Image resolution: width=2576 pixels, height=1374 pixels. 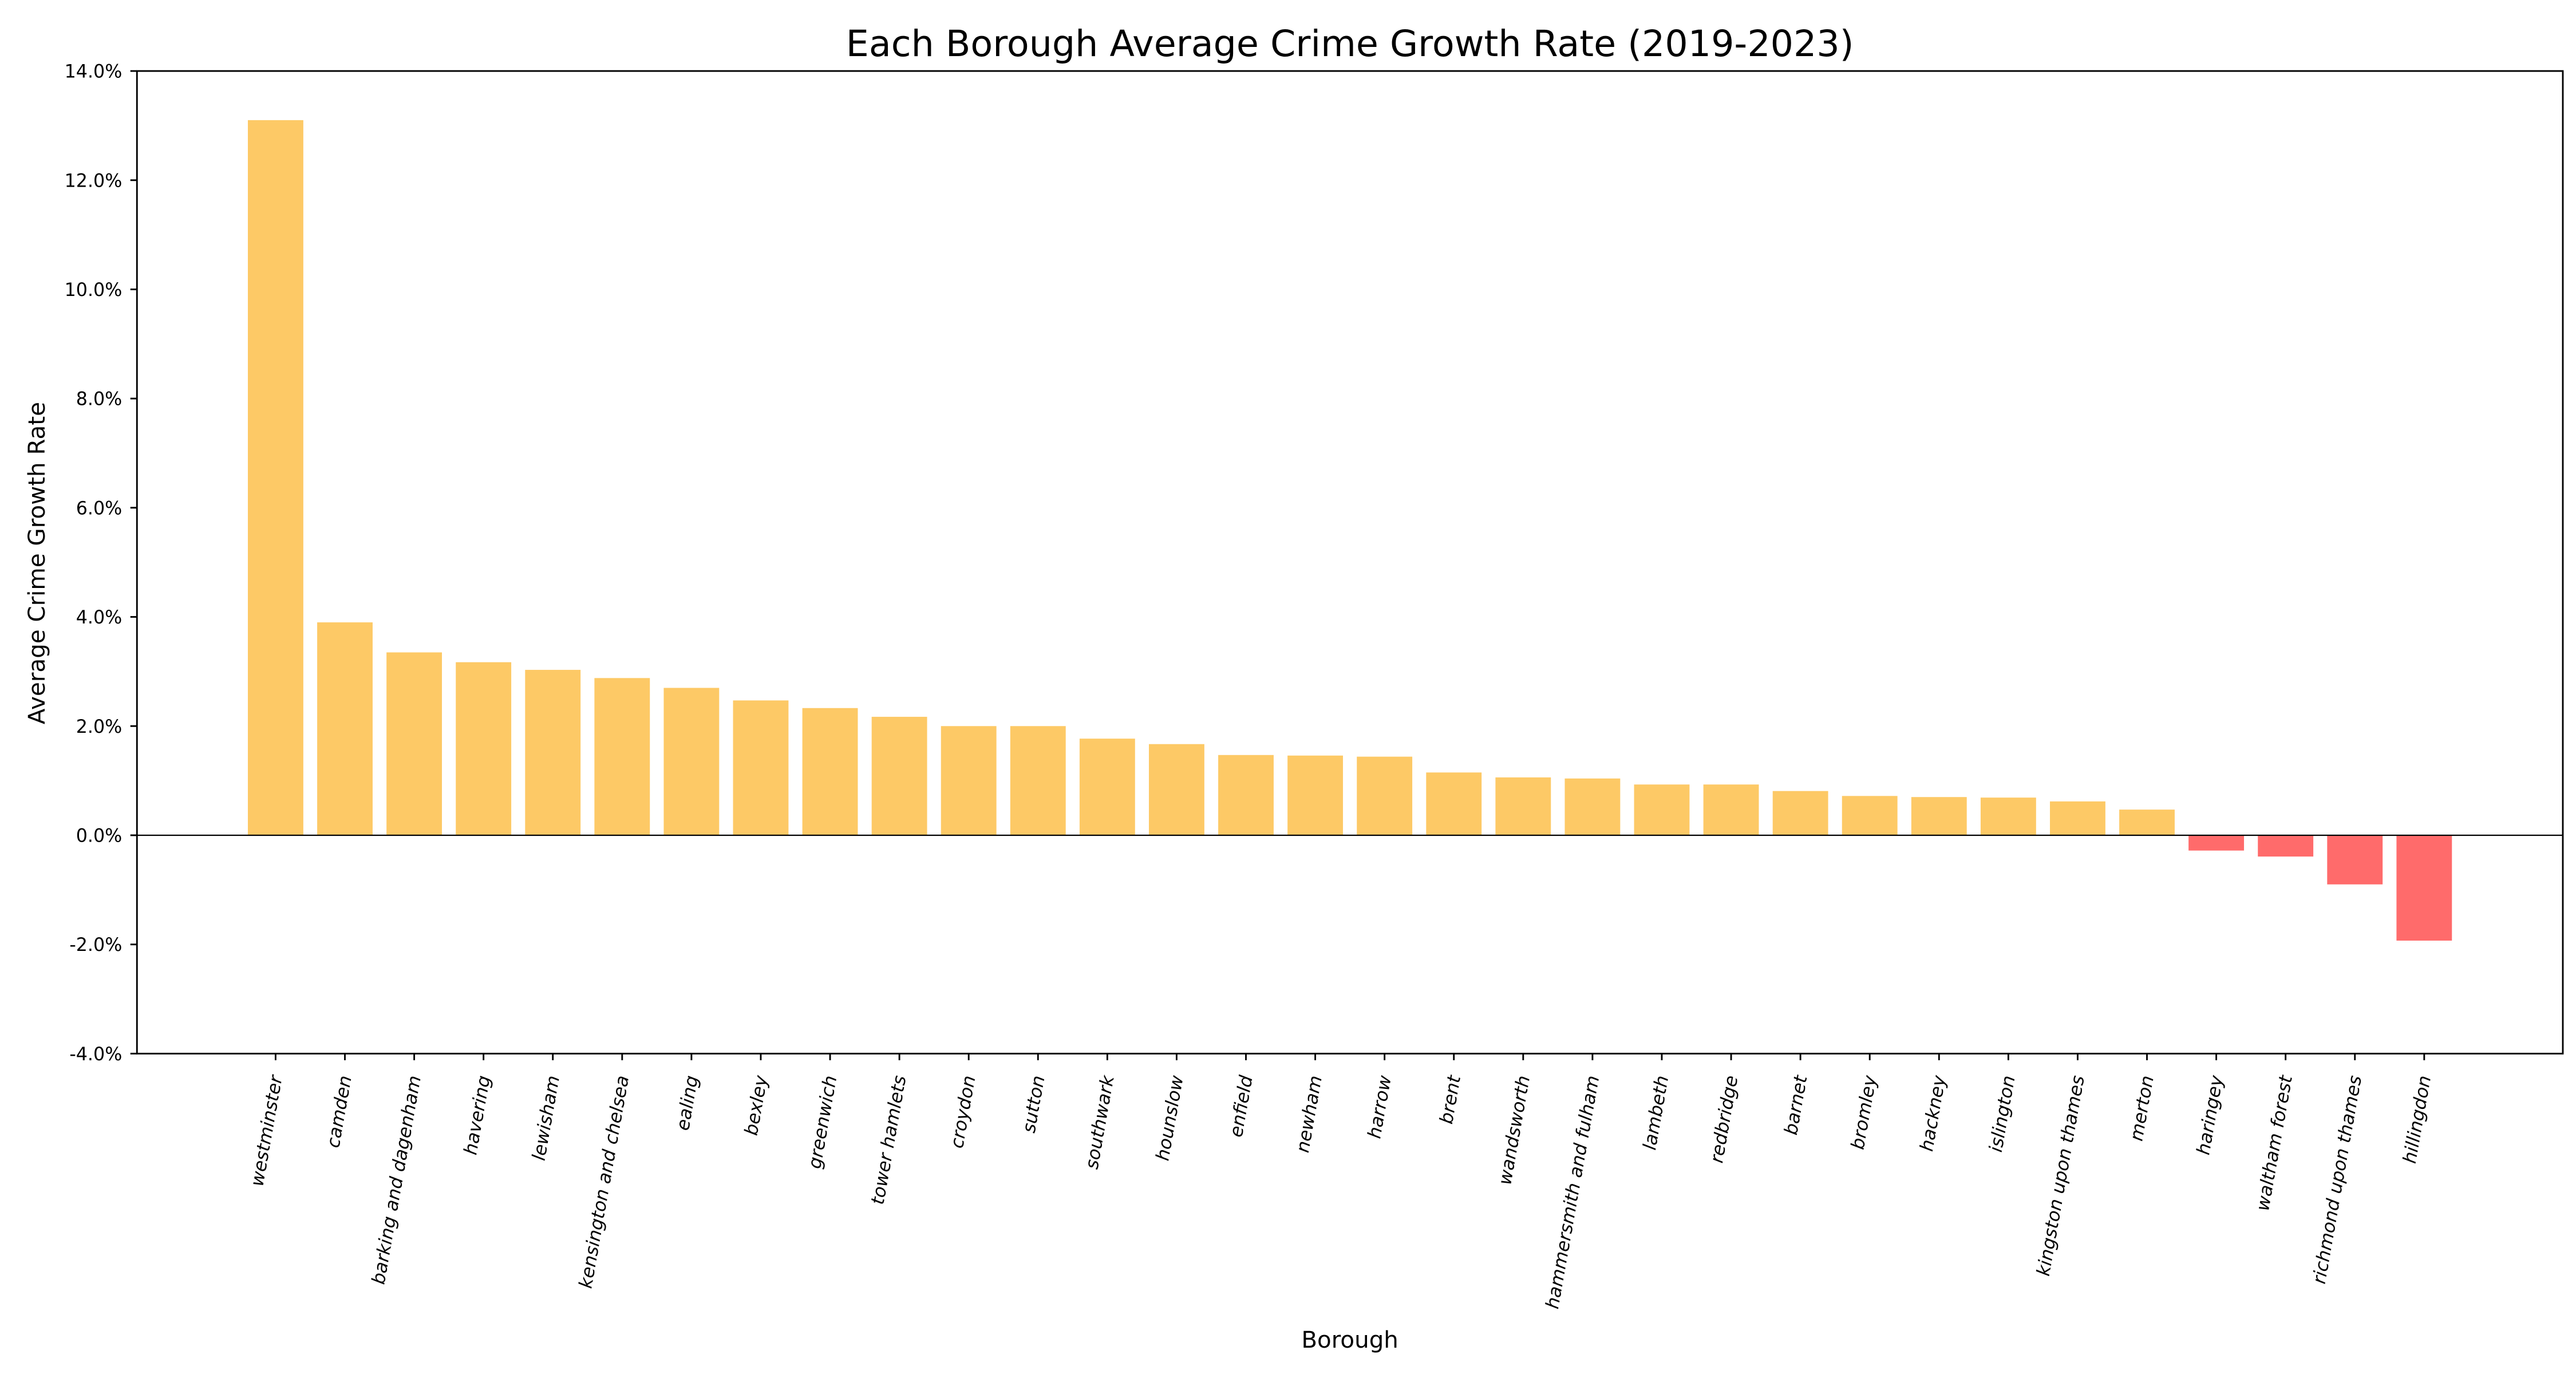 What do you see at coordinates (1939, 816) in the screenshot?
I see `bar-hackney` at bounding box center [1939, 816].